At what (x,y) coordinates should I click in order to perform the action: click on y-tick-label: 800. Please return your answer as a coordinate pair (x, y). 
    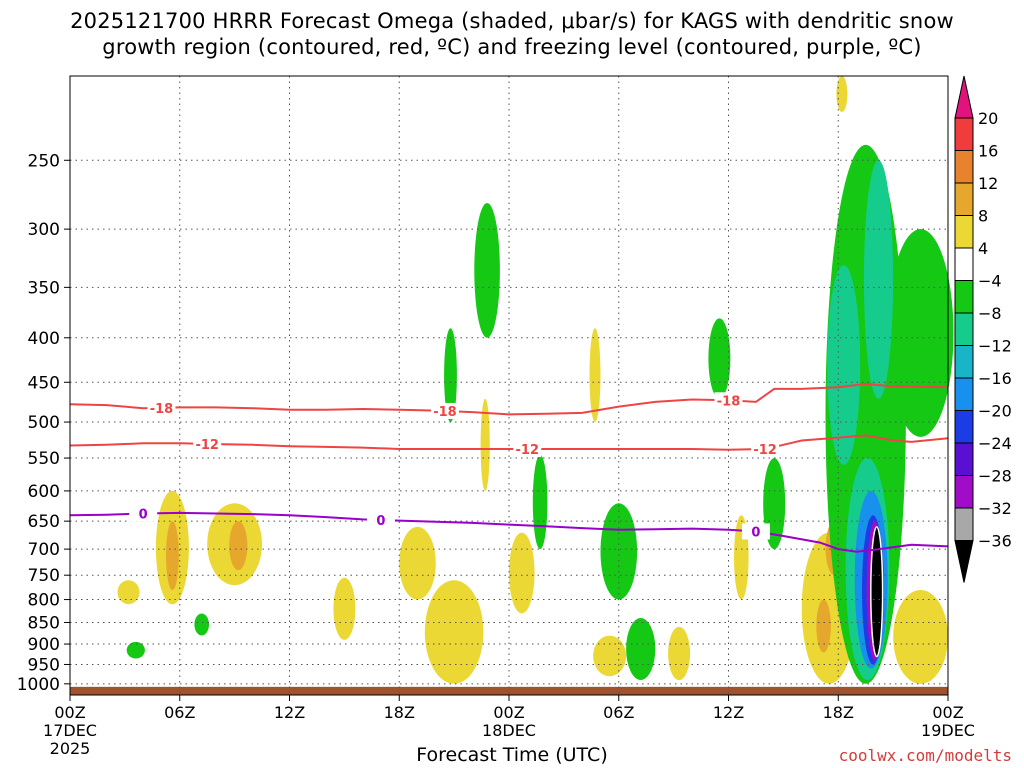
    Looking at the image, I should click on (44, 601).